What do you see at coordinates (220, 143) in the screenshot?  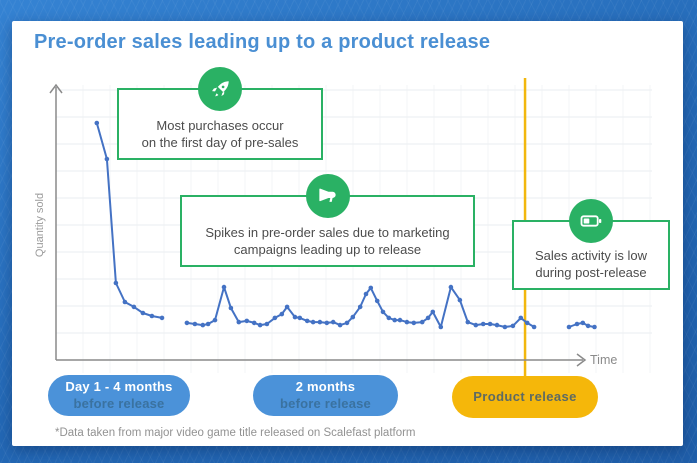 I see `callout-text-line: on the first day of pre-sales` at bounding box center [220, 143].